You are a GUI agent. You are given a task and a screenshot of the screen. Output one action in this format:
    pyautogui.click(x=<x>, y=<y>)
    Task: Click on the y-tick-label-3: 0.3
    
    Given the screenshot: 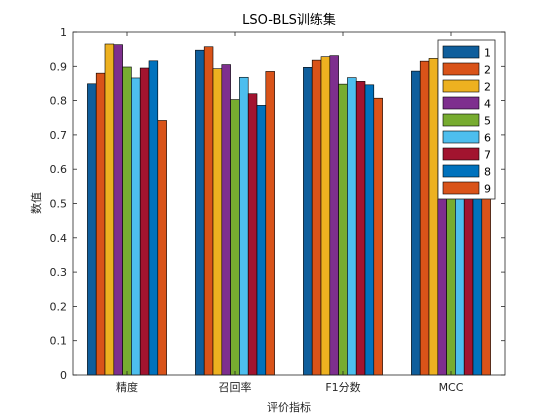 What is the action you would take?
    pyautogui.click(x=59, y=272)
    